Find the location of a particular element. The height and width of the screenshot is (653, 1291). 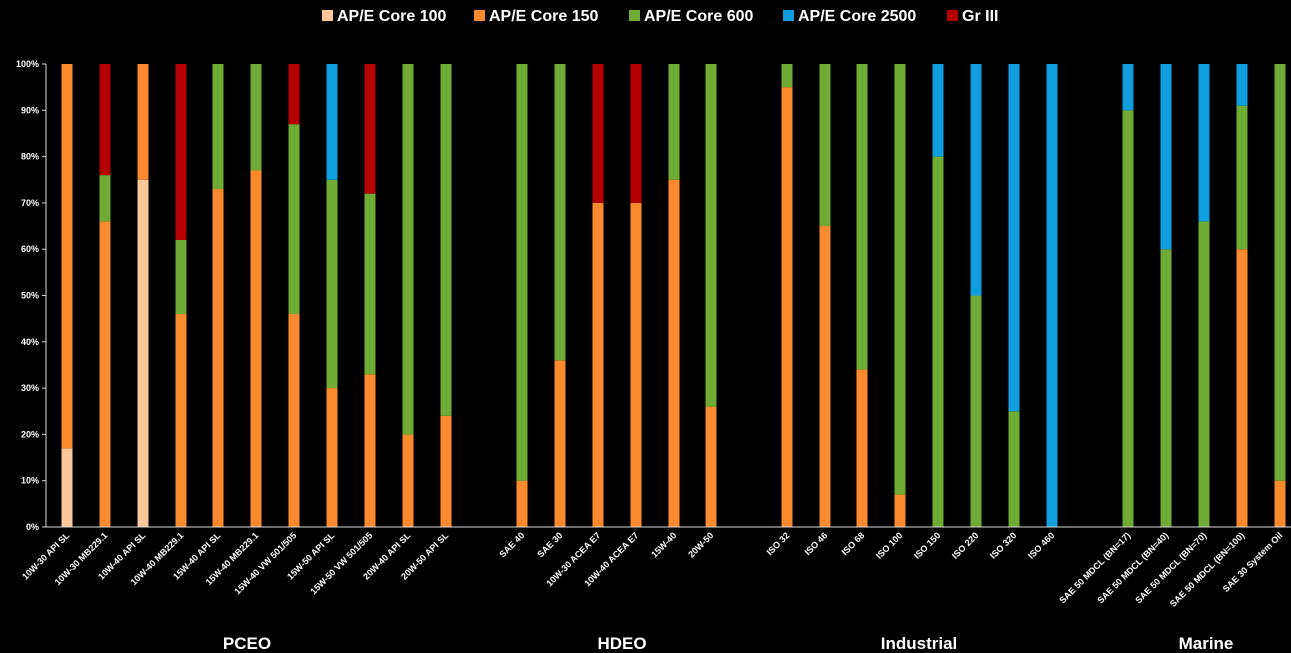

legend-item: AP/E Core 2500 is located at coordinates (849, 16).